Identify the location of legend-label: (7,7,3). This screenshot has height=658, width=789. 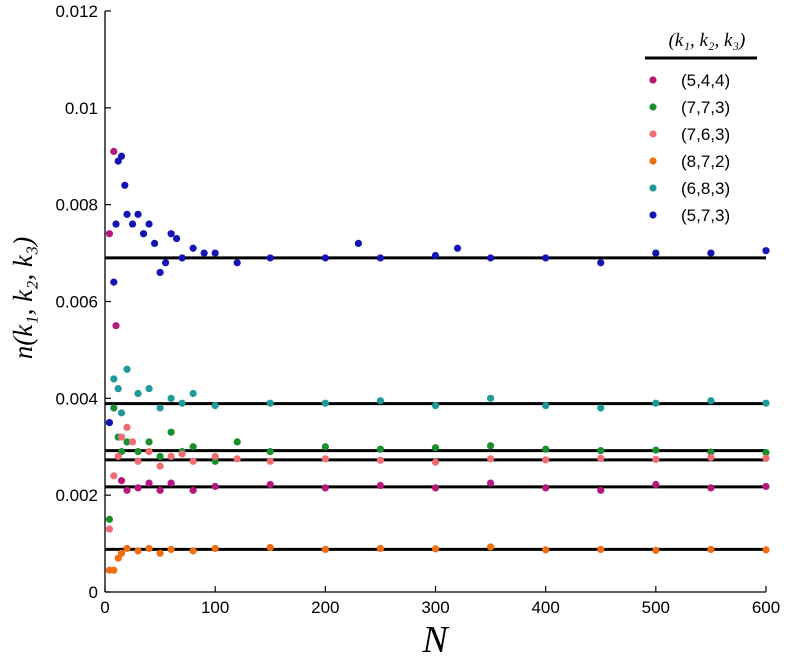
(705, 107).